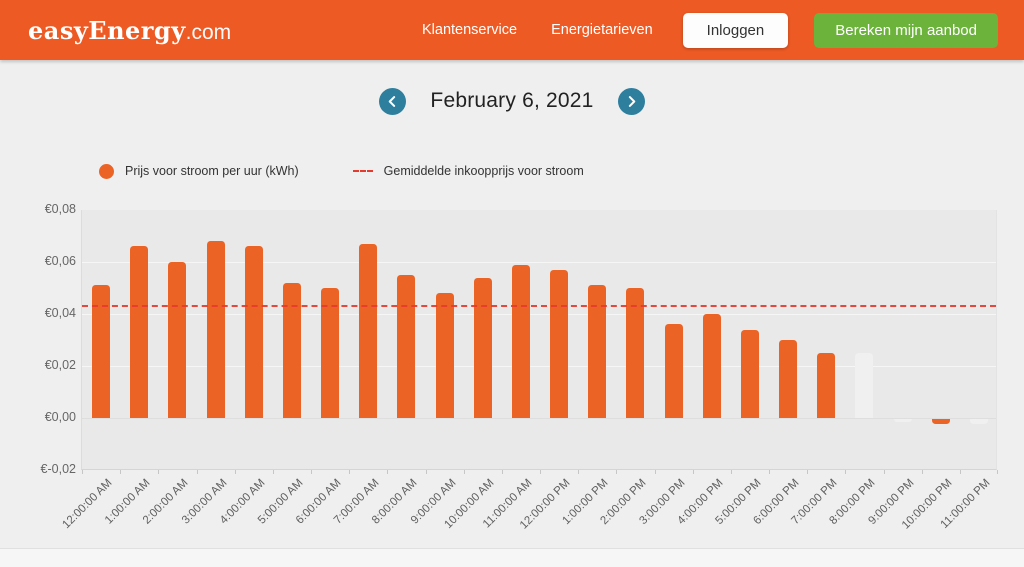  I want to click on price-bar-11-00-00-am, so click(520, 341).